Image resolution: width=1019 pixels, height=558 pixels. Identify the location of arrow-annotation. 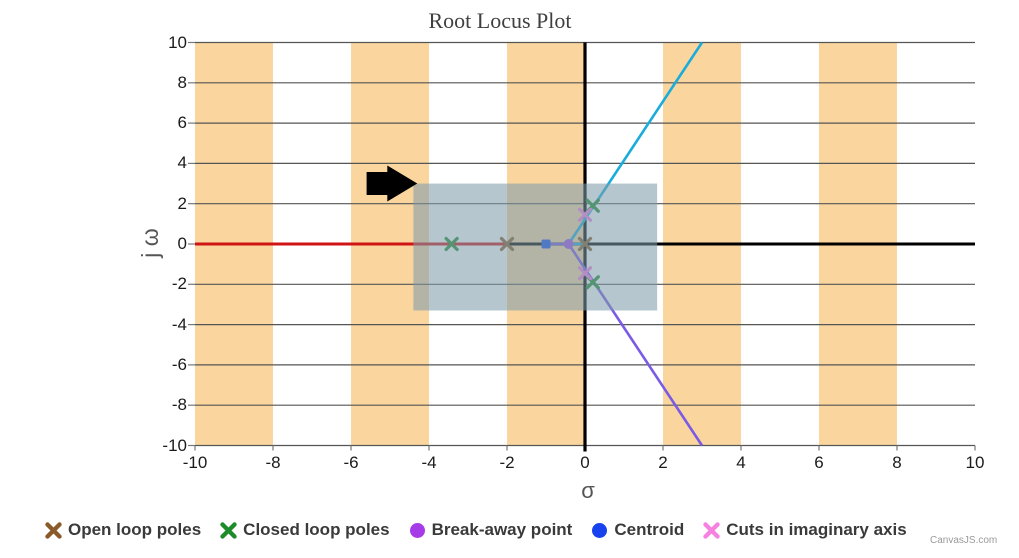
(392, 183).